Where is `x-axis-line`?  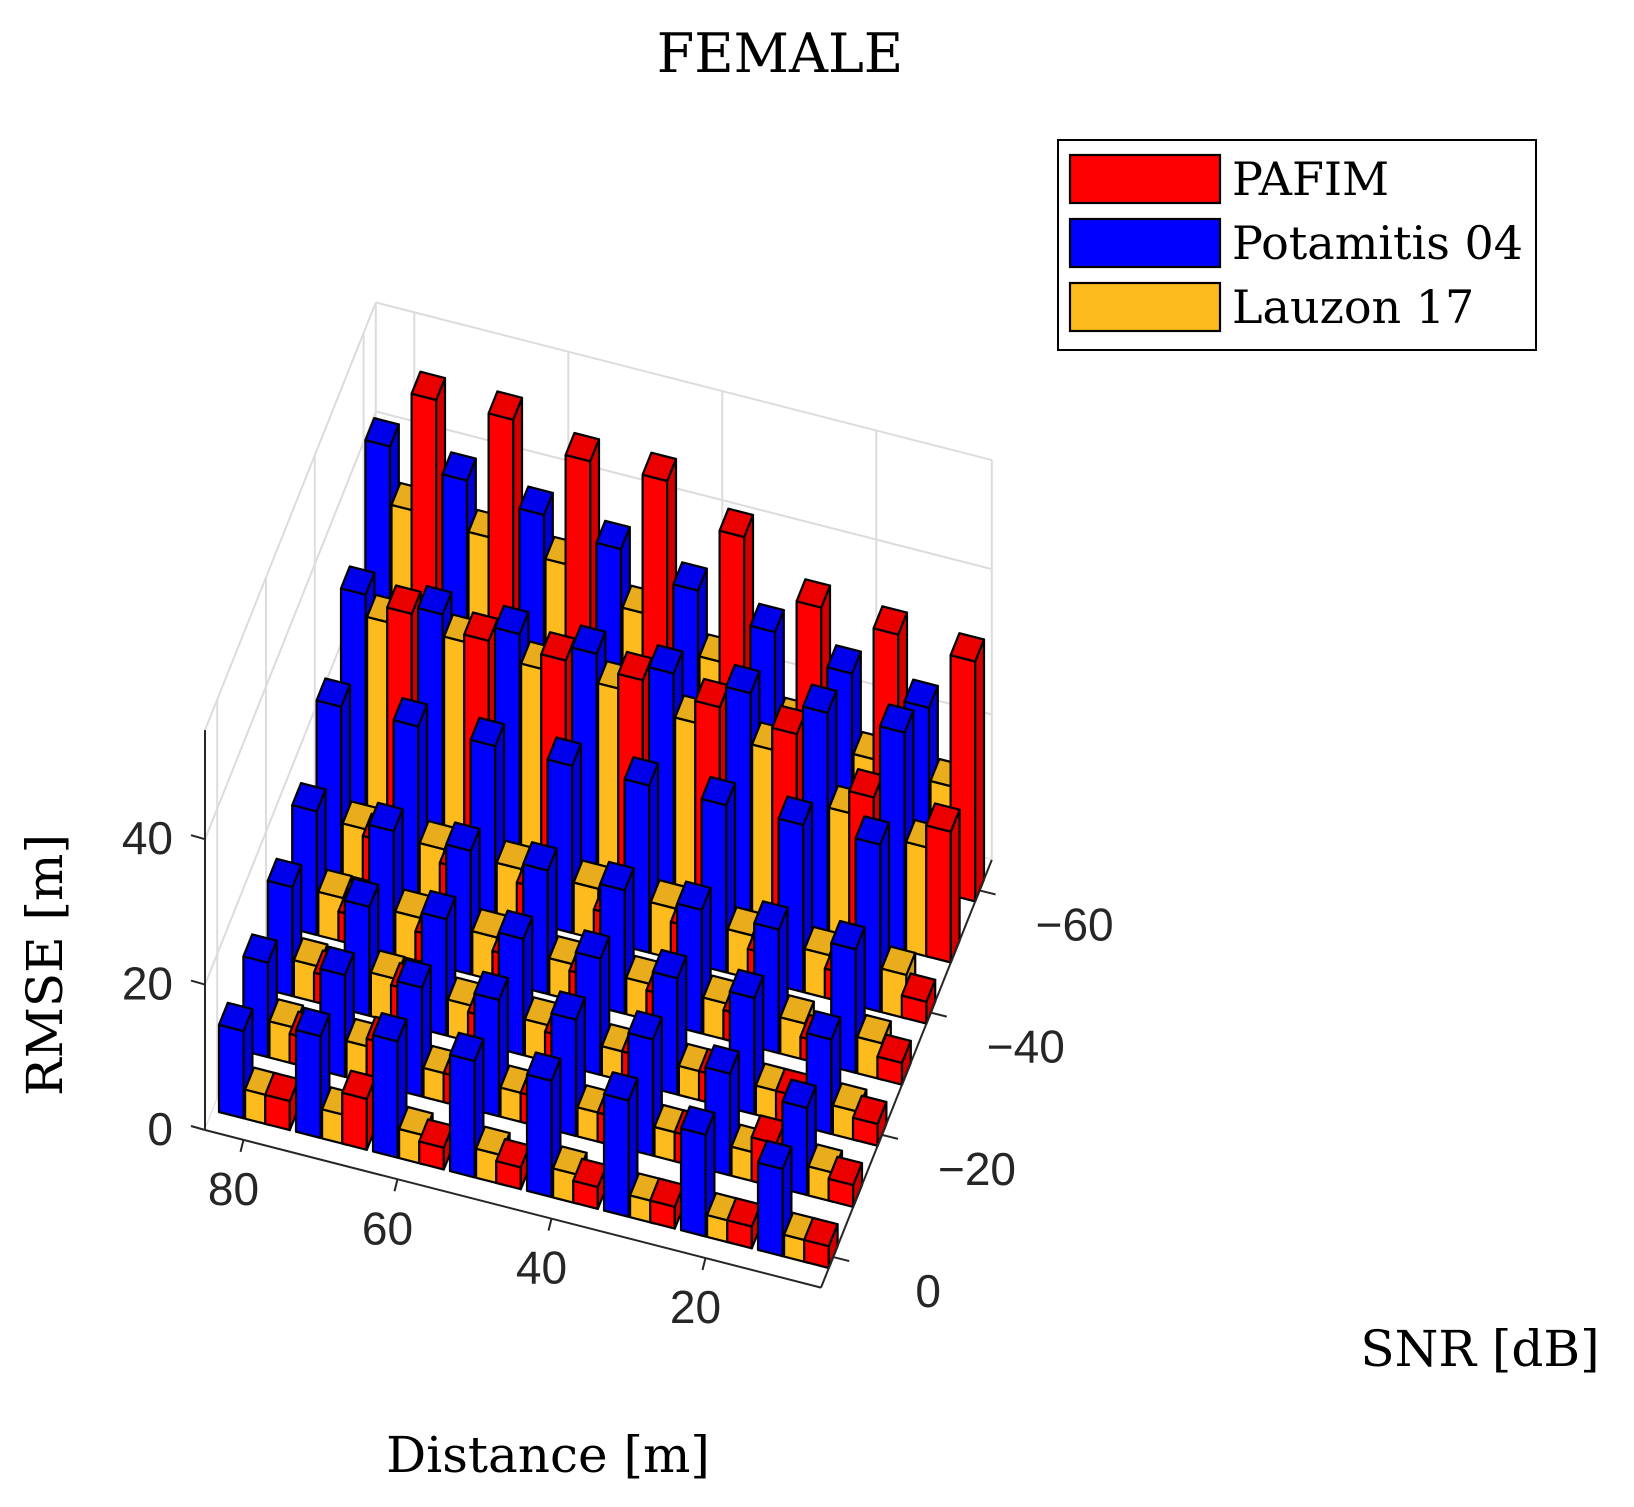 x-axis-line is located at coordinates (513, 1209).